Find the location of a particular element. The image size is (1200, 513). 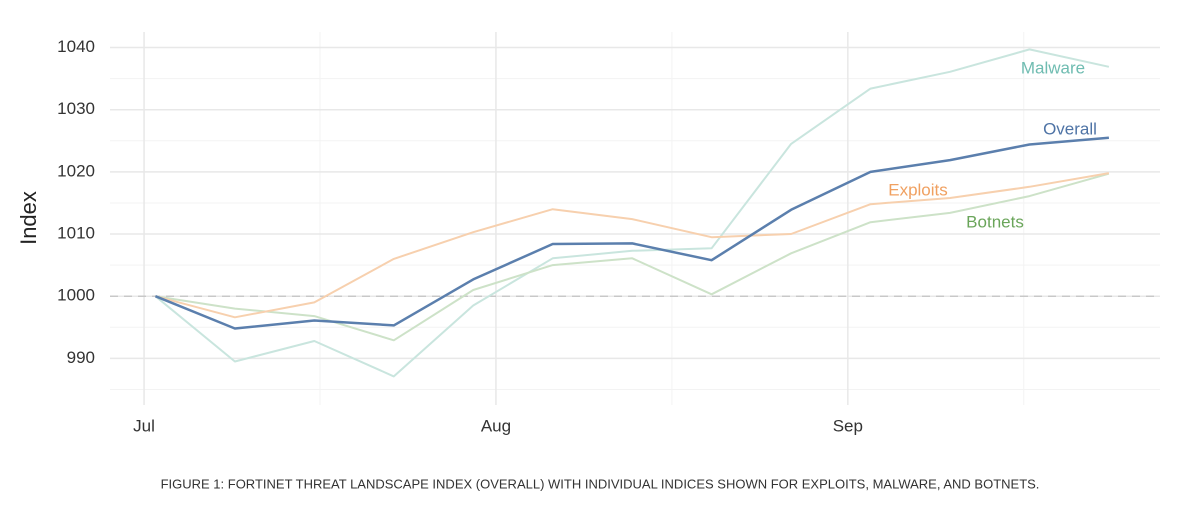

y-tick-label: 990 is located at coordinates (81, 357).